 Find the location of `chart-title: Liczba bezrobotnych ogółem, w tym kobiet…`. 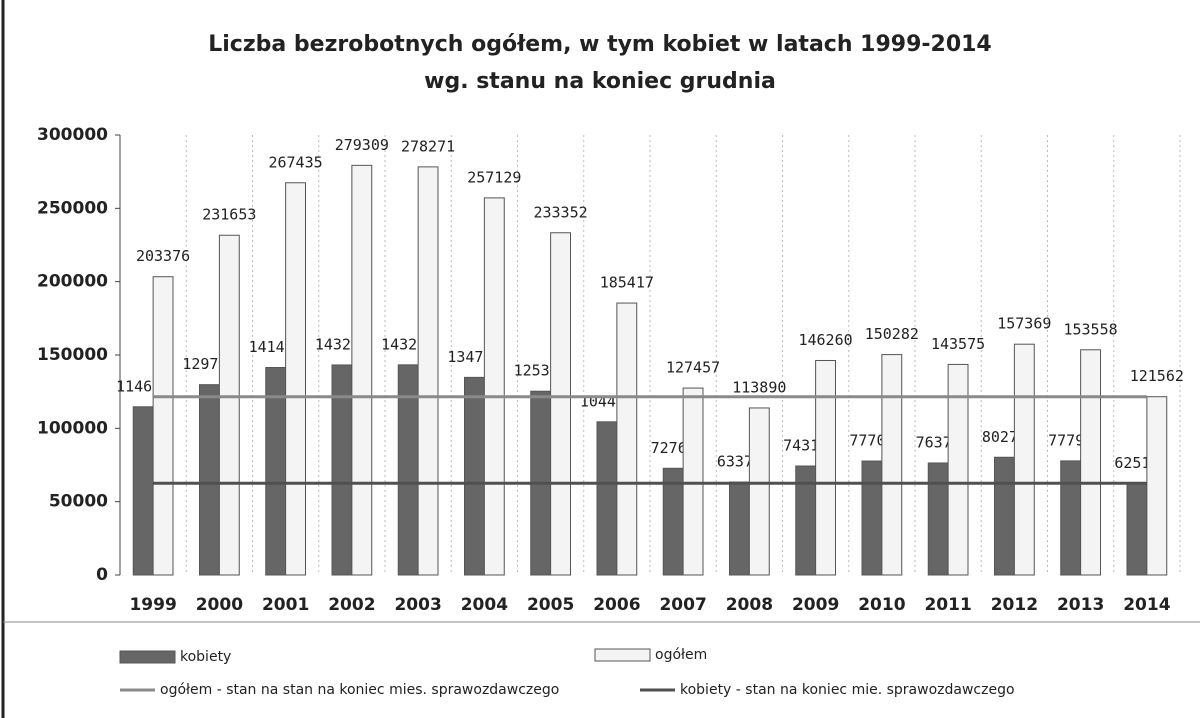

chart-title: Liczba bezrobotnych ogółem, w tym kobiet… is located at coordinates (600, 44).